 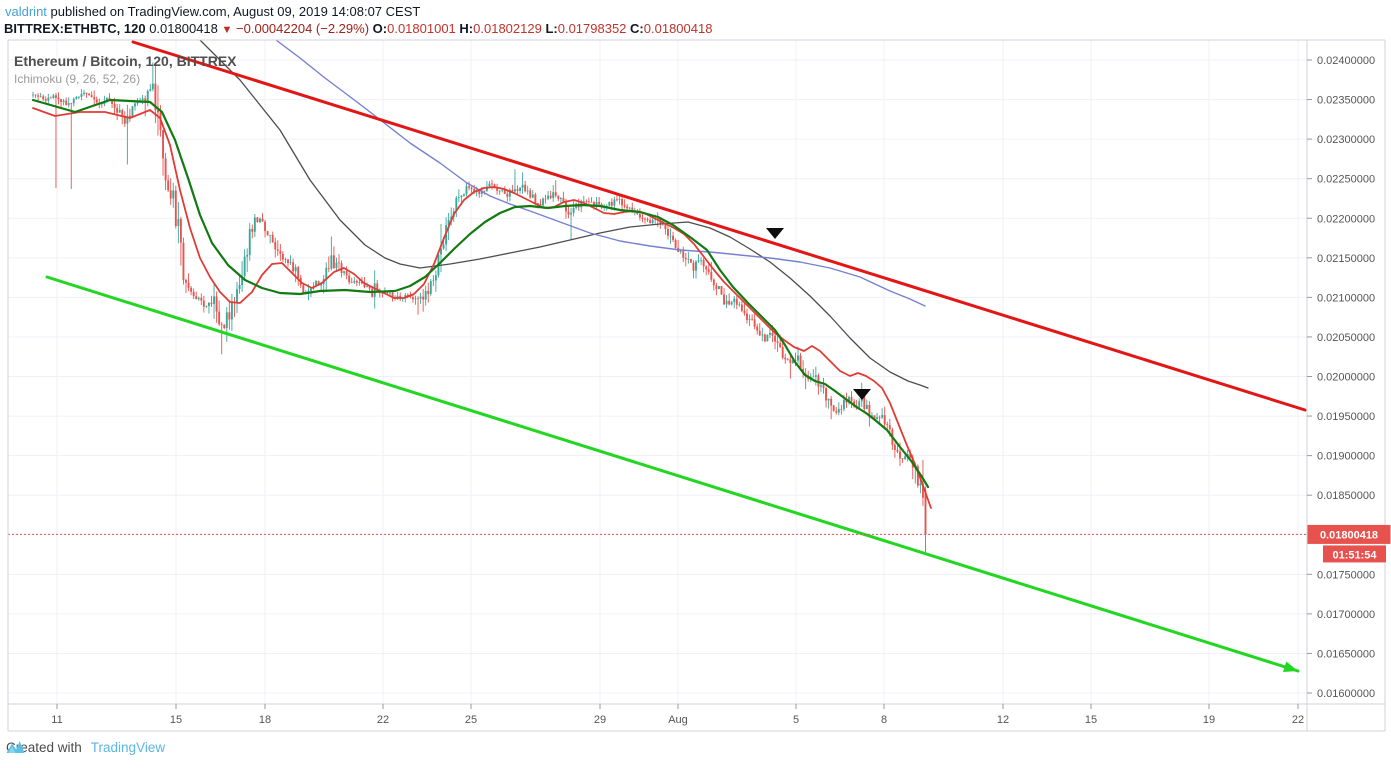 What do you see at coordinates (380, 28) in the screenshot?
I see `open-label: O:` at bounding box center [380, 28].